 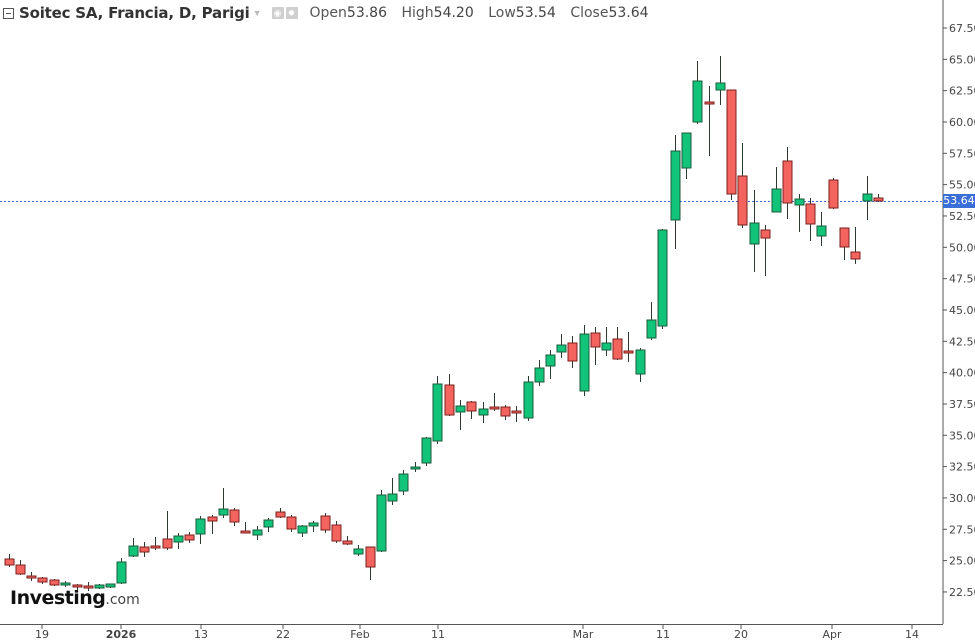 What do you see at coordinates (453, 13) in the screenshot?
I see `high-value: 54.20` at bounding box center [453, 13].